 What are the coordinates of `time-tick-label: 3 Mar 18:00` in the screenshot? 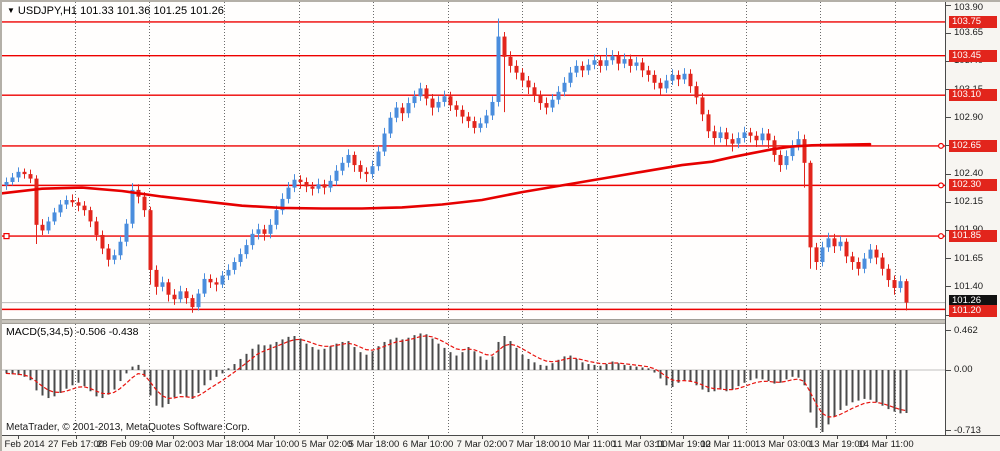 It's located at (224, 444).